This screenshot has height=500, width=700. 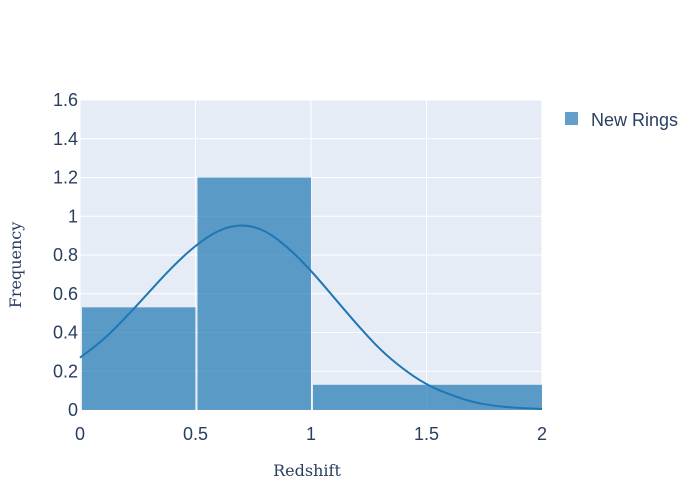 What do you see at coordinates (426, 434) in the screenshot?
I see `x-tick-label: 1.5` at bounding box center [426, 434].